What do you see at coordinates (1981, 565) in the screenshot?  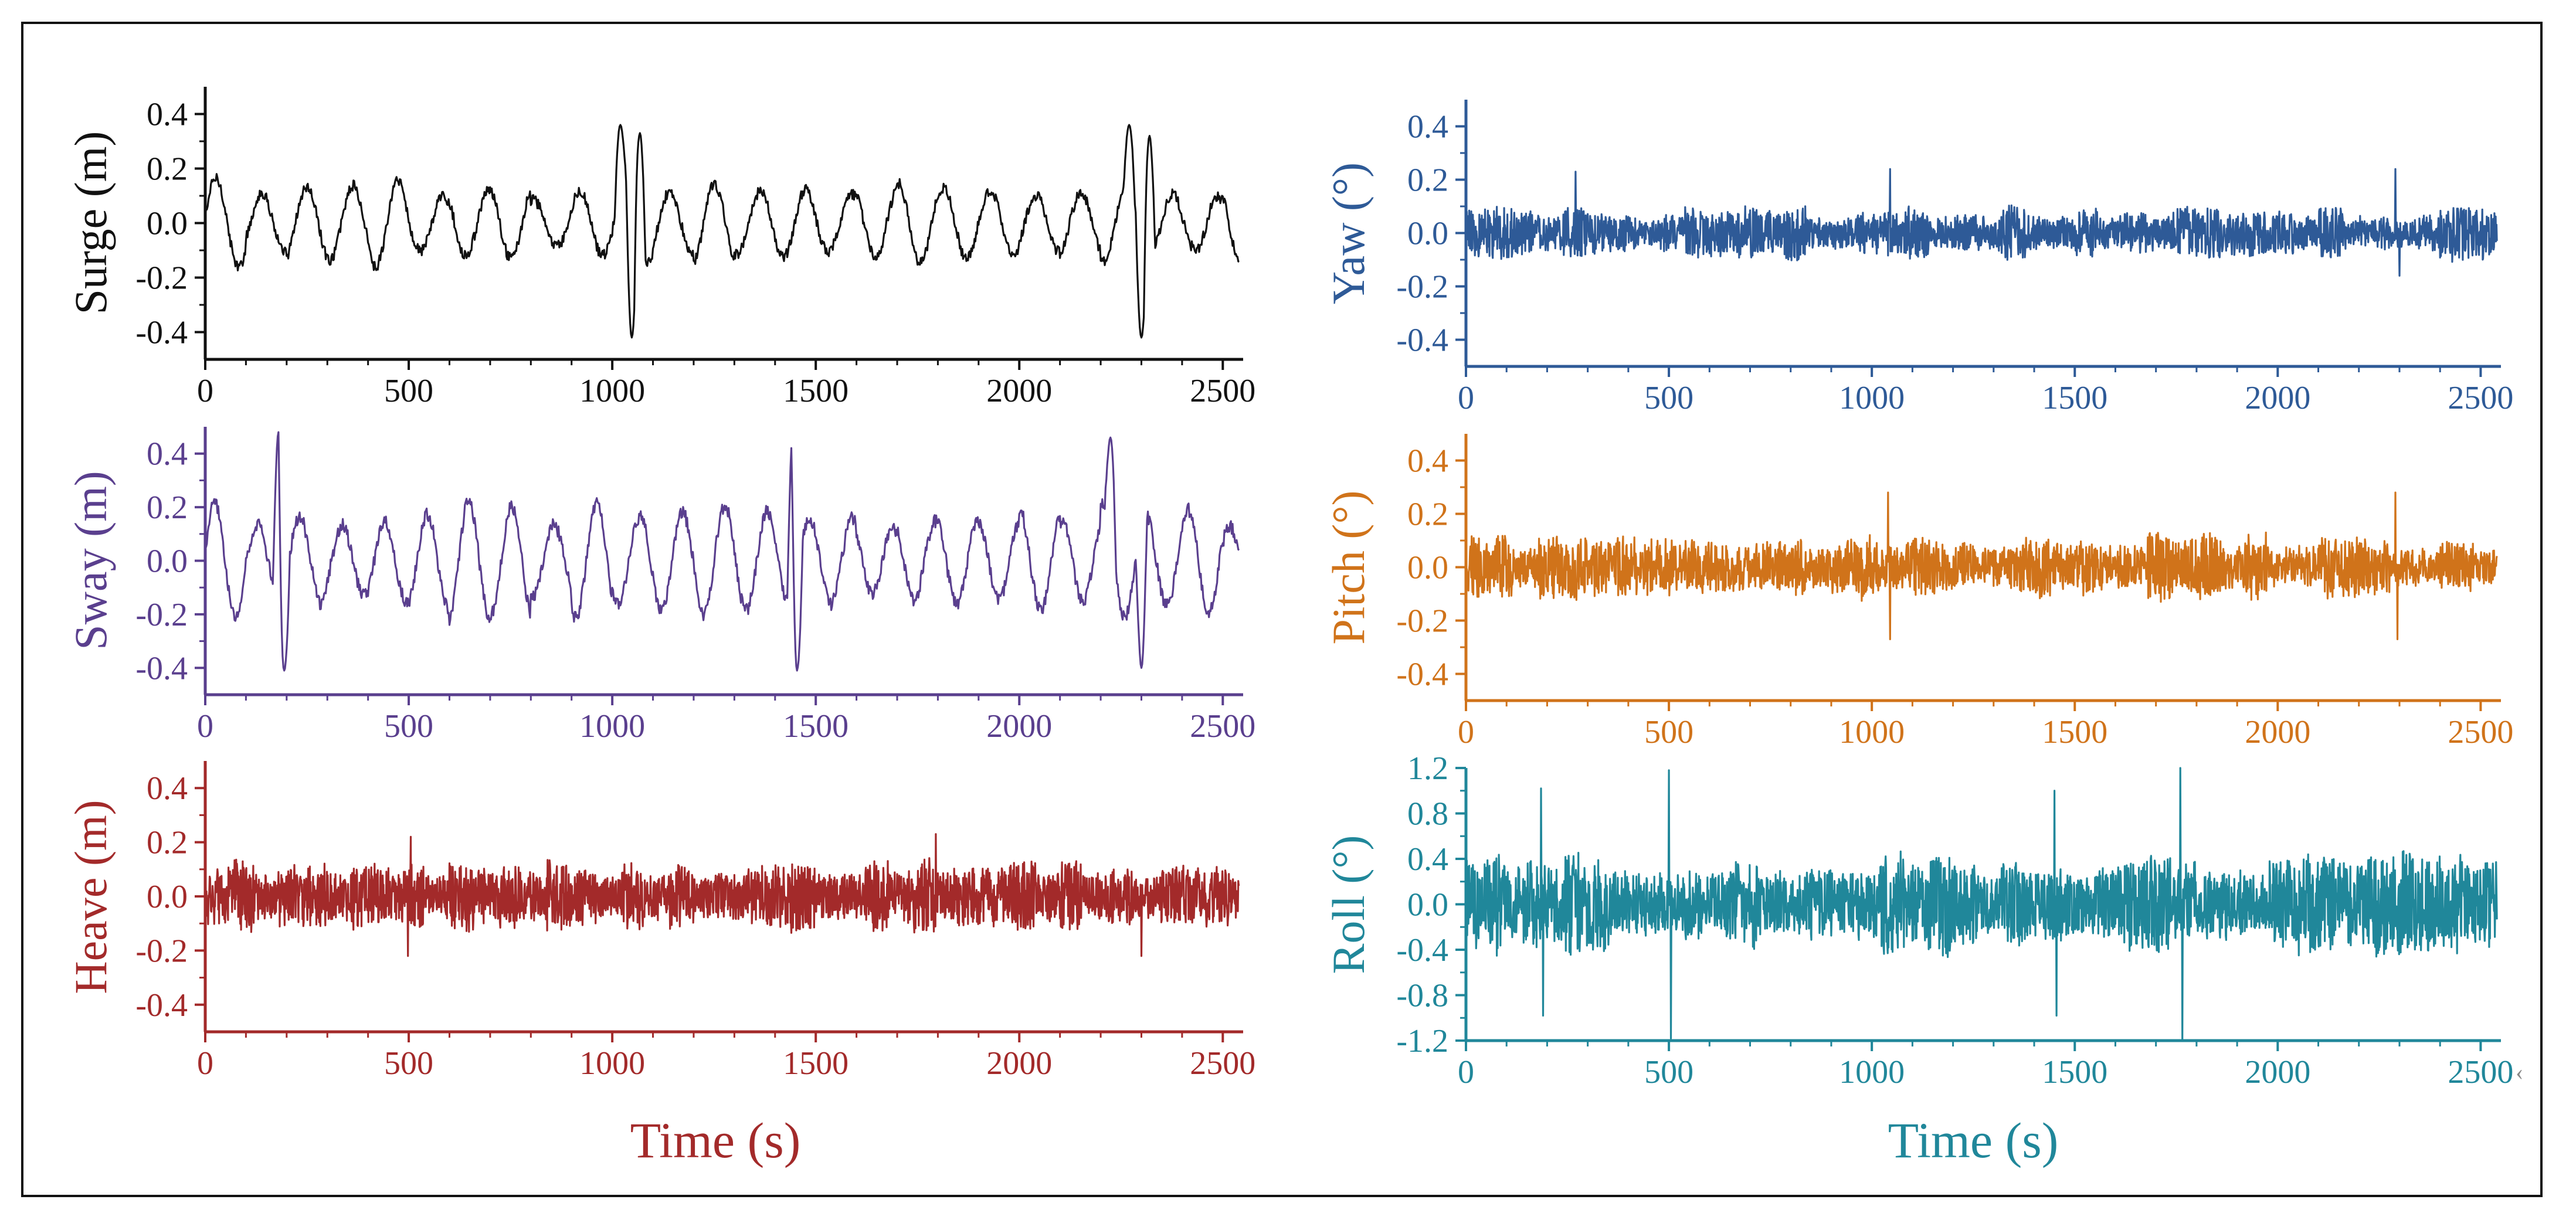 I see `pitch-series-line` at bounding box center [1981, 565].